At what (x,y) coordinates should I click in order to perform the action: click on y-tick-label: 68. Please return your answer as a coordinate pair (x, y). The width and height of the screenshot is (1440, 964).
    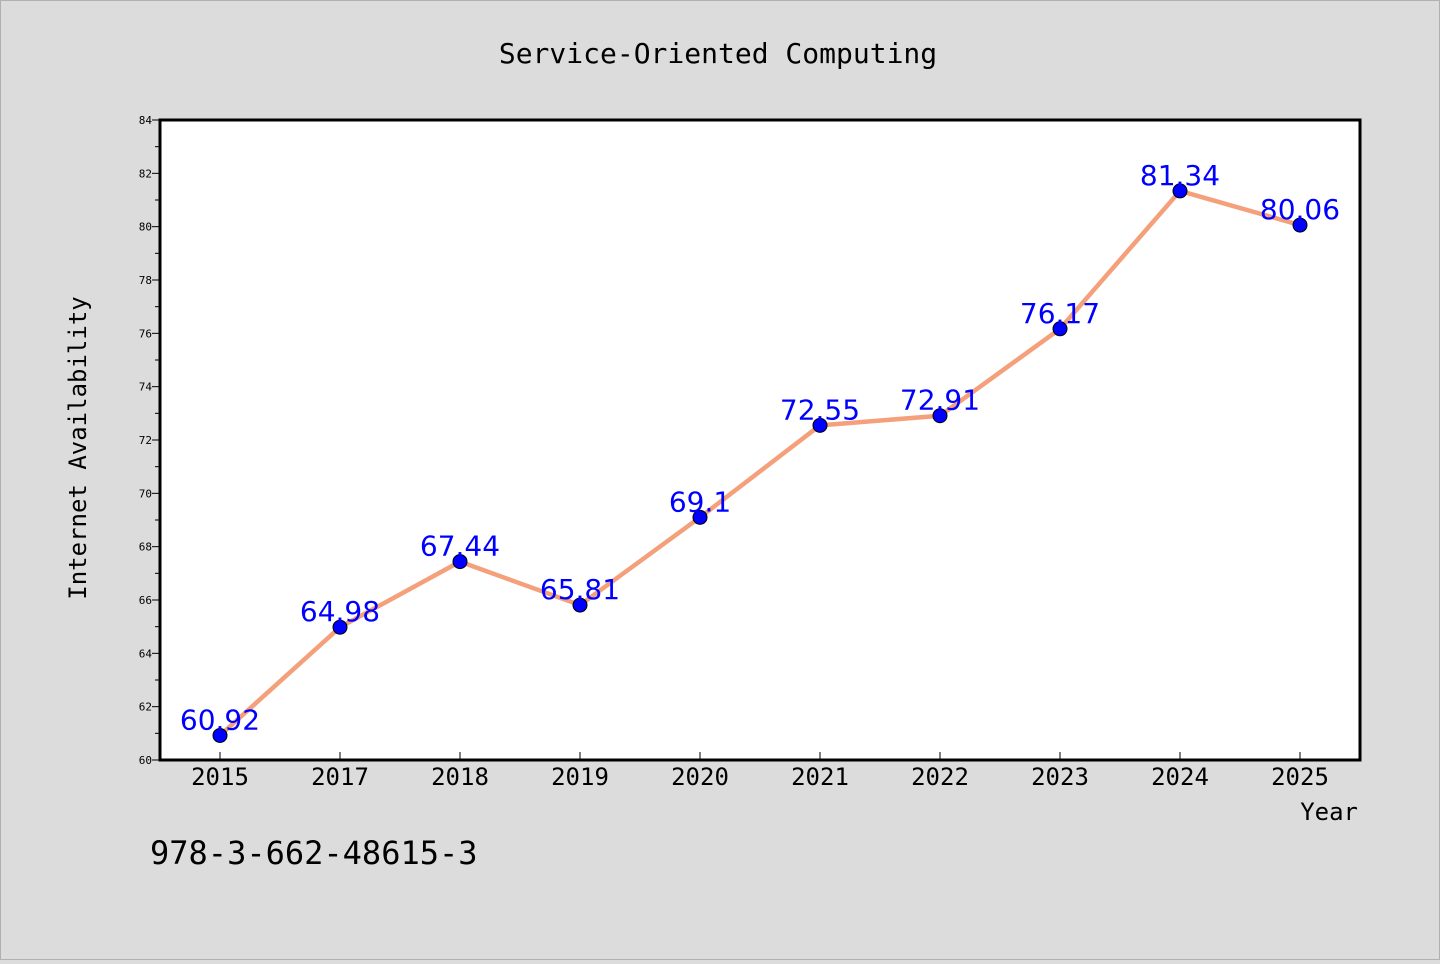
    Looking at the image, I should click on (145, 547).